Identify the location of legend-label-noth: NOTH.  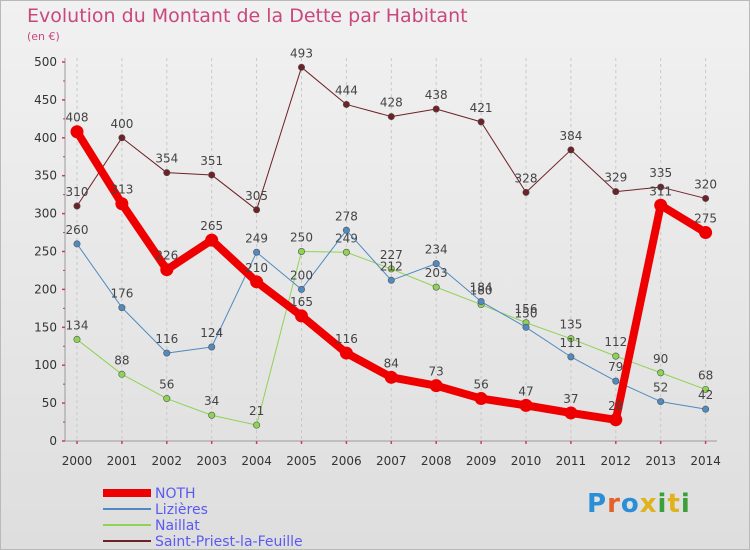
(175, 494).